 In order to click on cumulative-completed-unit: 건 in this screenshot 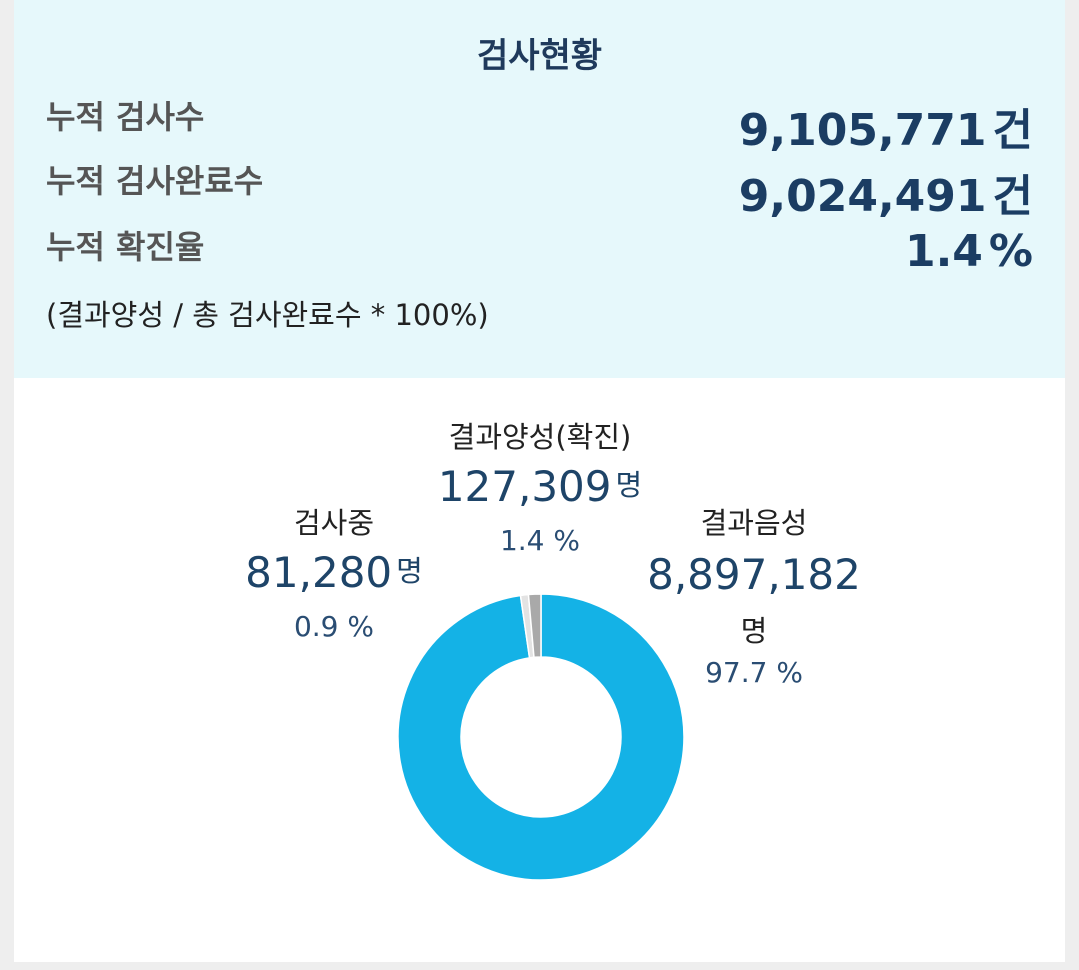, I will do `click(1012, 196)`.